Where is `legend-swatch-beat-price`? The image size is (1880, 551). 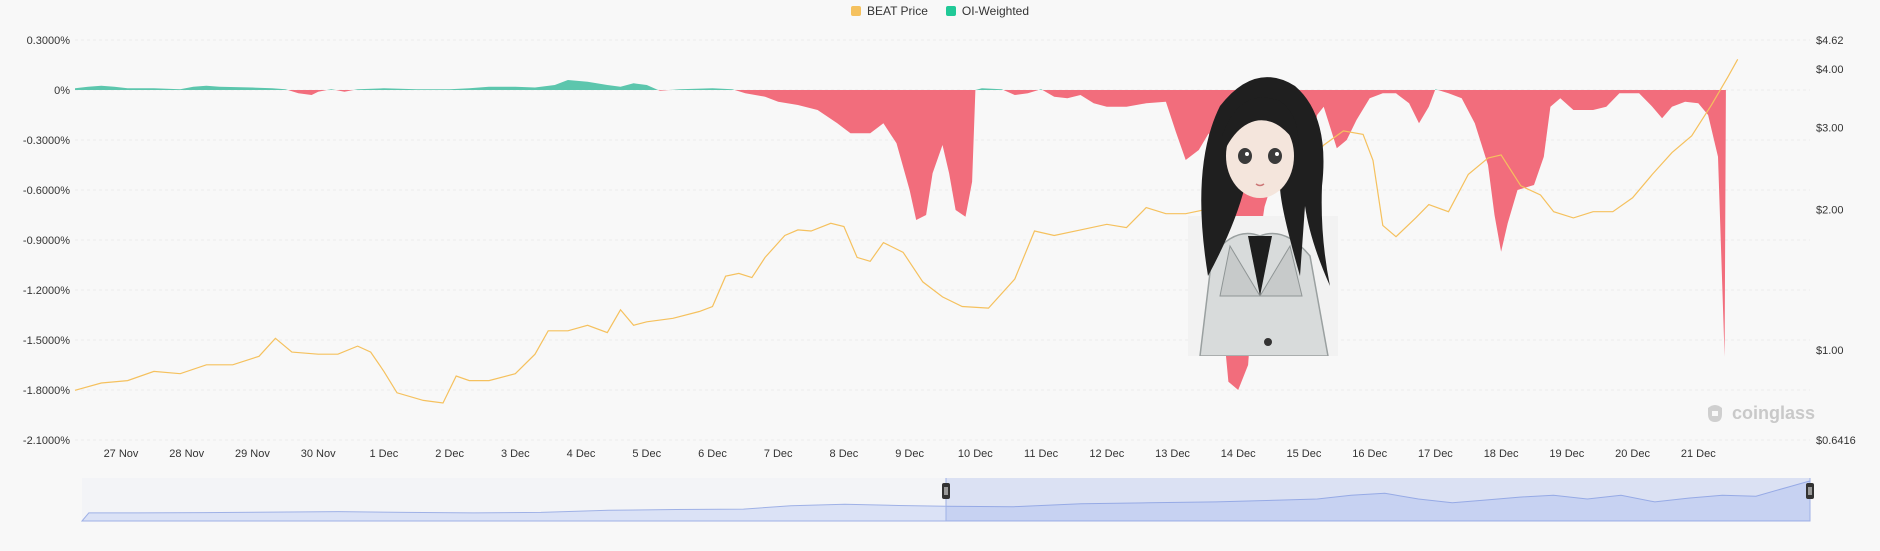 legend-swatch-beat-price is located at coordinates (855, 11).